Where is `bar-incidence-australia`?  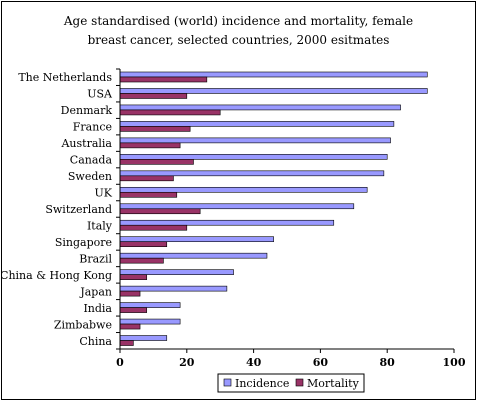
bar-incidence-australia is located at coordinates (255, 140).